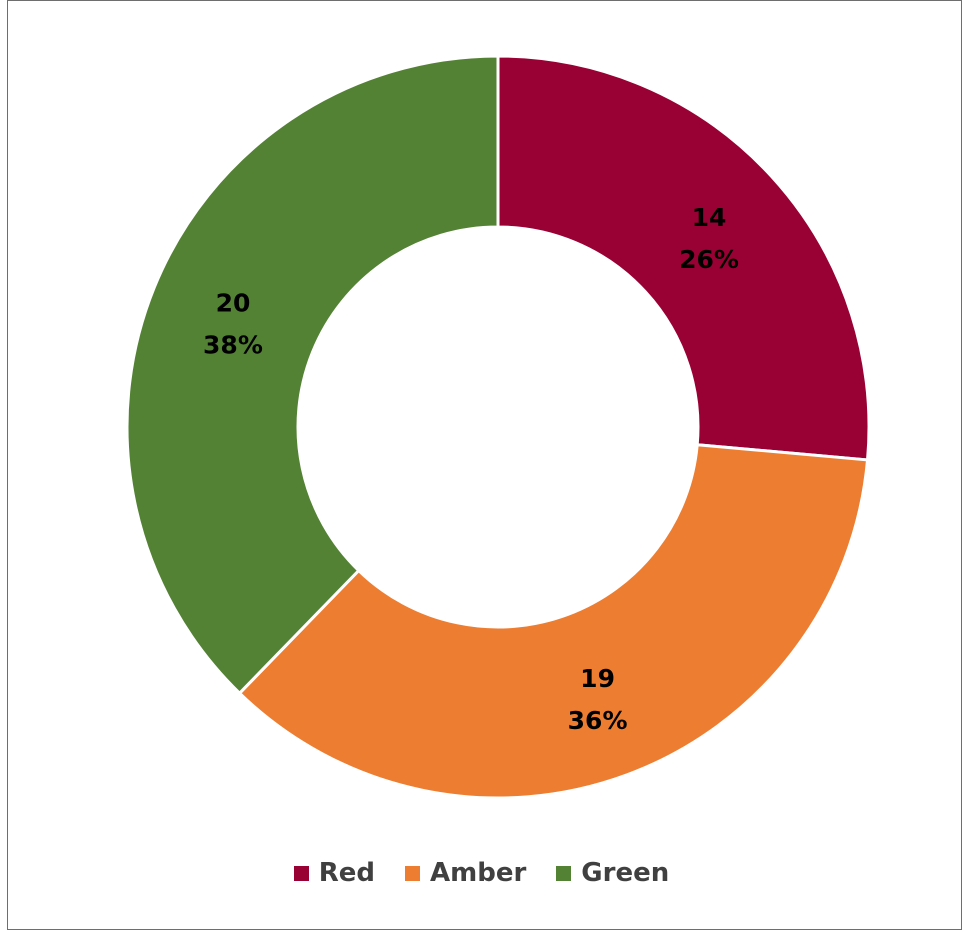  What do you see at coordinates (564, 873) in the screenshot?
I see `legend-swatch-green` at bounding box center [564, 873].